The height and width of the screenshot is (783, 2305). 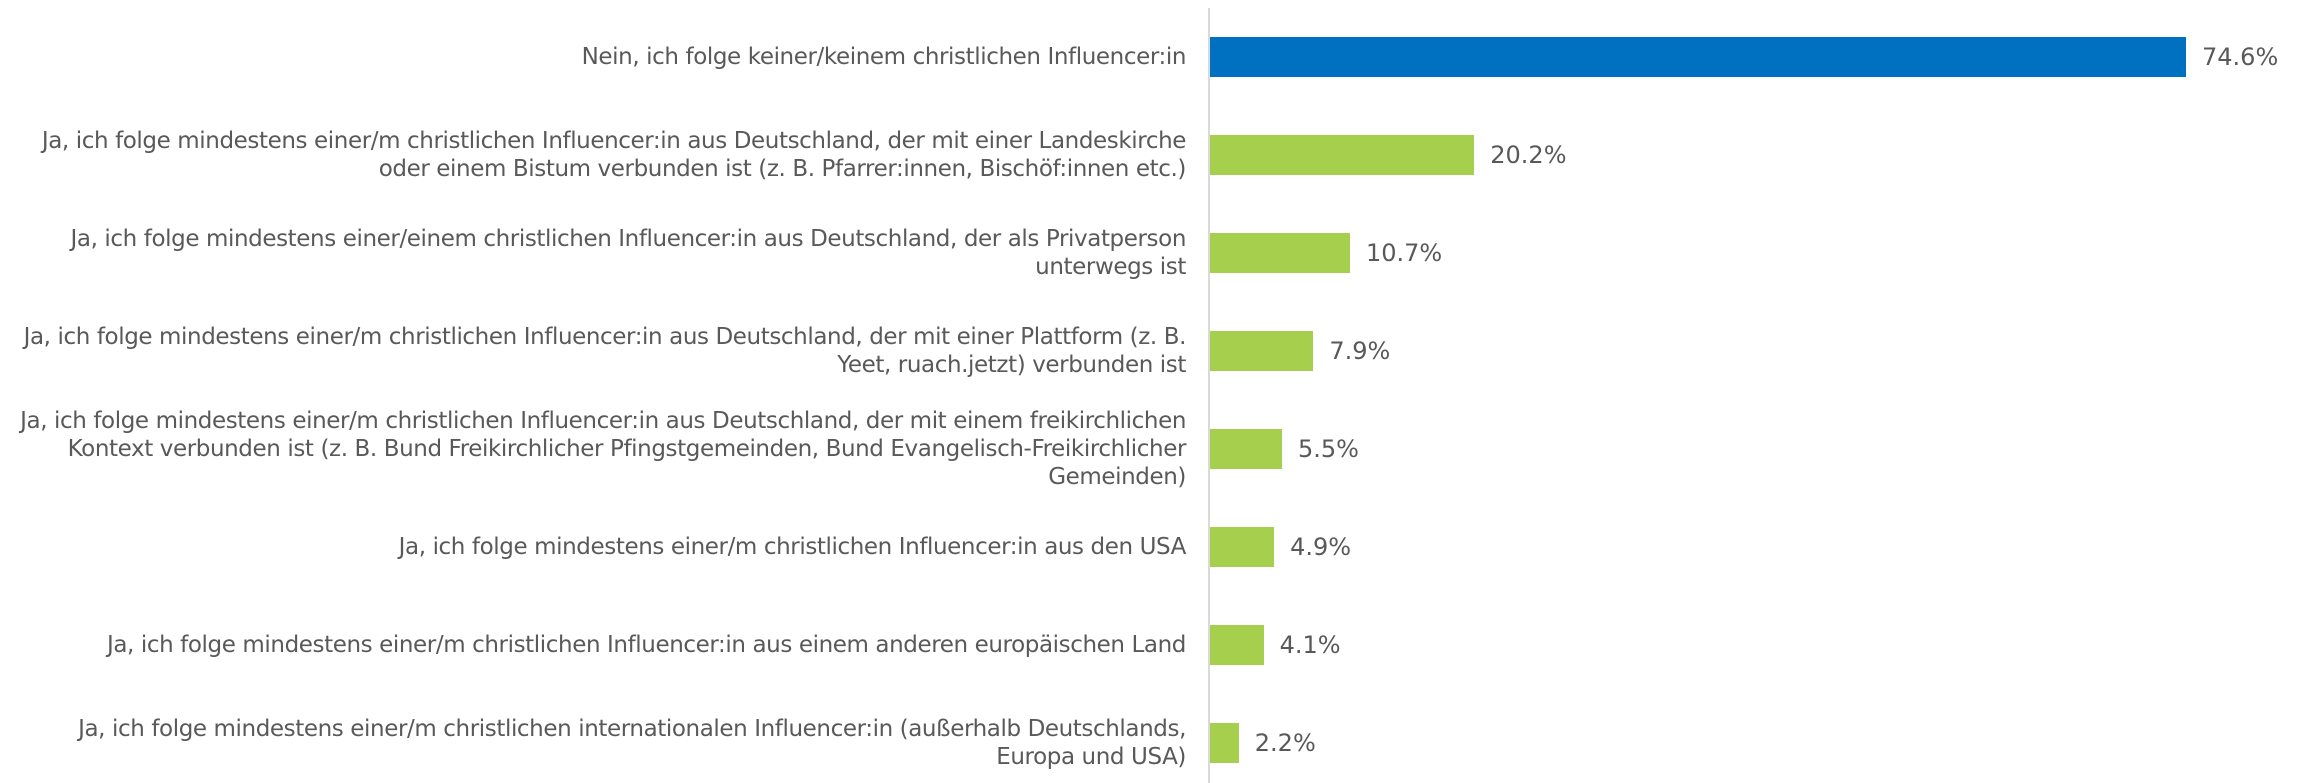 What do you see at coordinates (1528, 155) in the screenshot?
I see `value-label: 20.2%` at bounding box center [1528, 155].